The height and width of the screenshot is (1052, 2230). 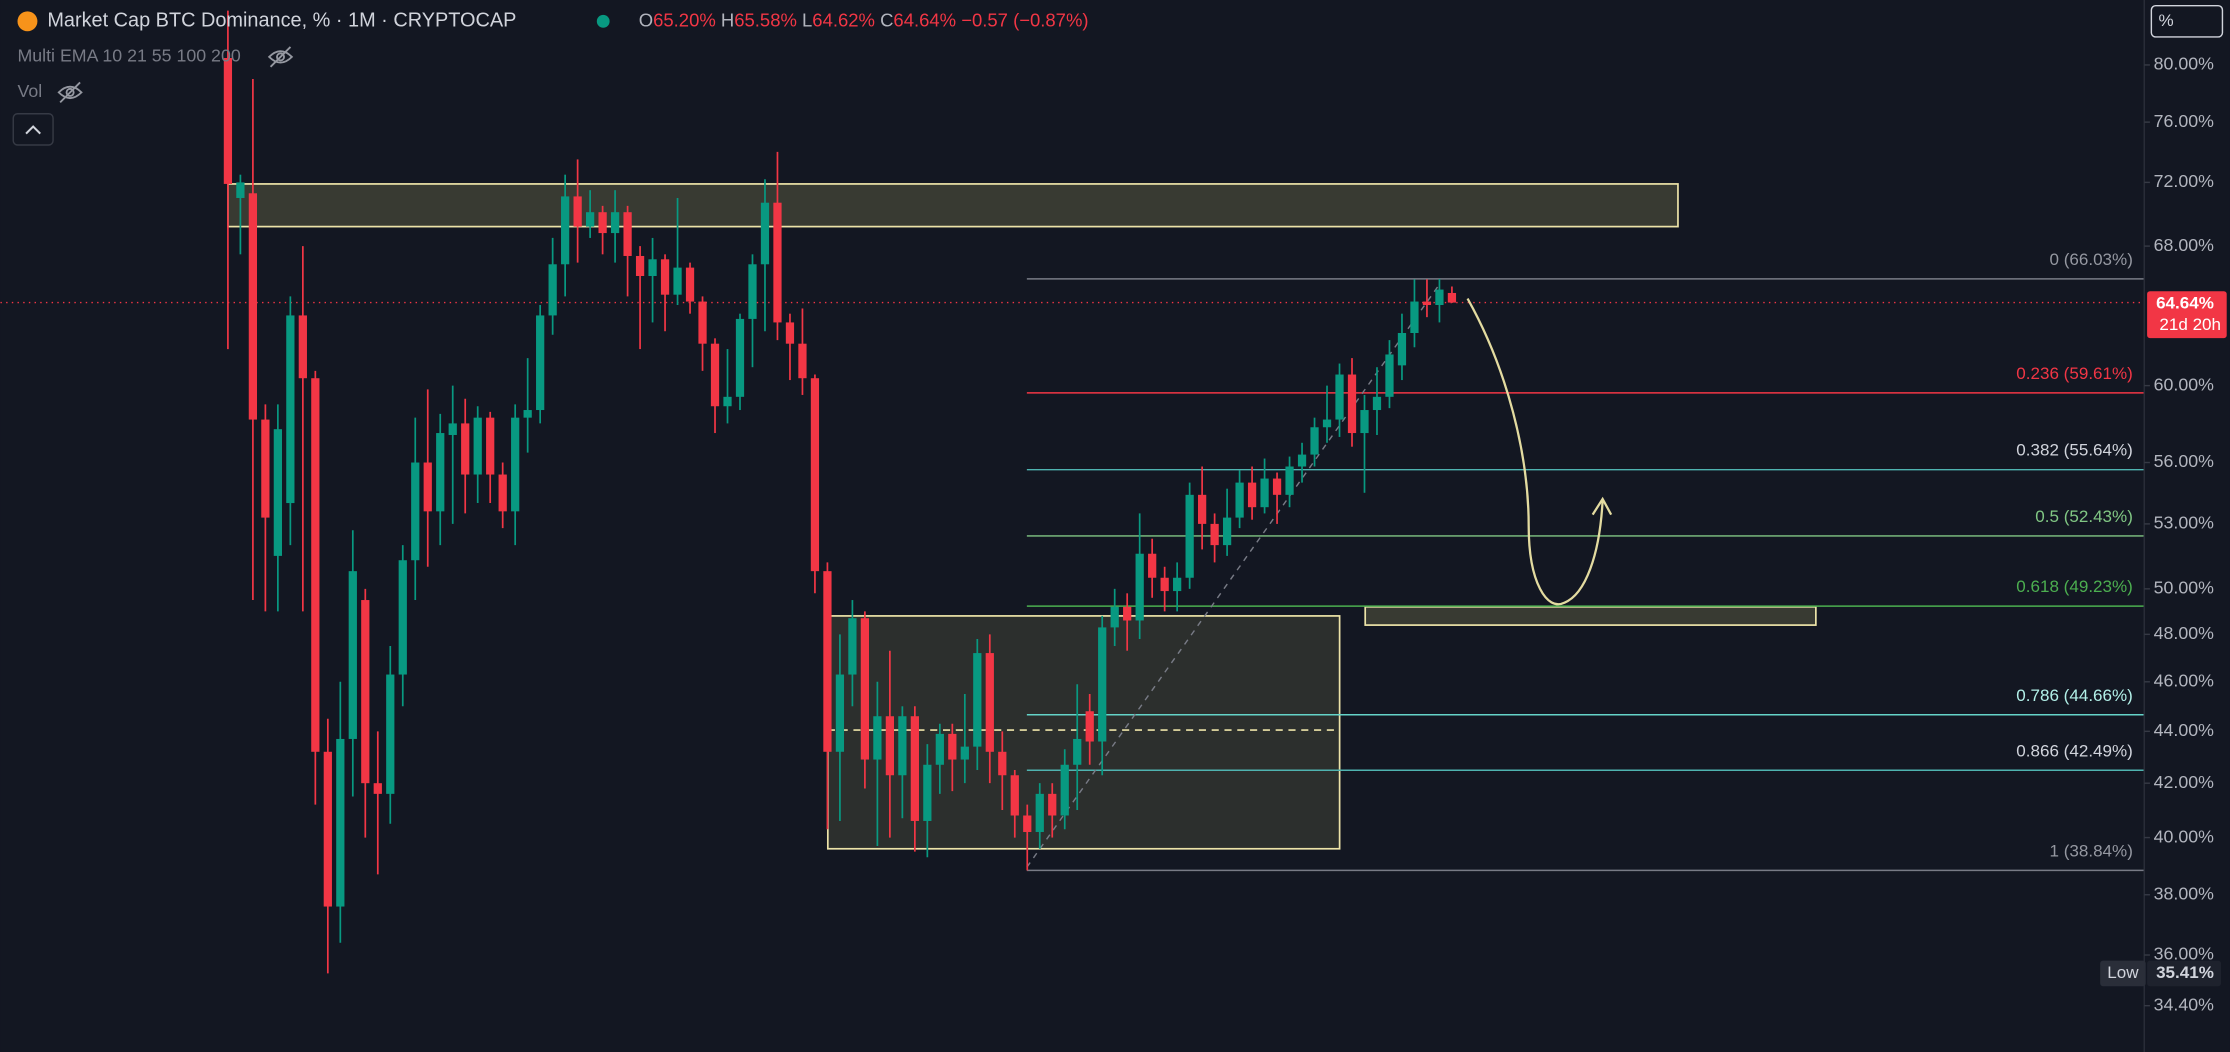 I want to click on fib-label: 1 (38.84%), so click(x=2090, y=850).